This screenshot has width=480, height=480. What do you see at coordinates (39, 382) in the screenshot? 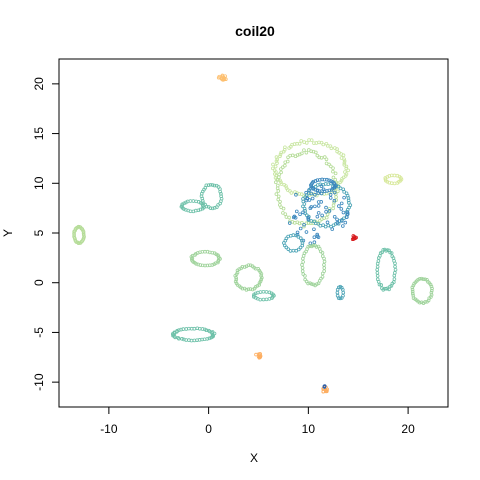
I see `y-tick-label: -10` at bounding box center [39, 382].